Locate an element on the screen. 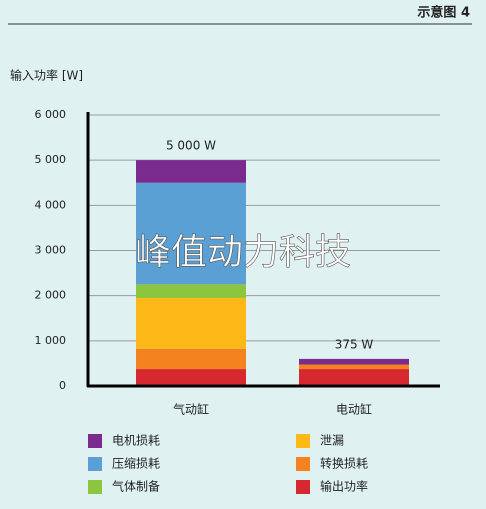  legend-label: 电机损耗 is located at coordinates (136, 441).